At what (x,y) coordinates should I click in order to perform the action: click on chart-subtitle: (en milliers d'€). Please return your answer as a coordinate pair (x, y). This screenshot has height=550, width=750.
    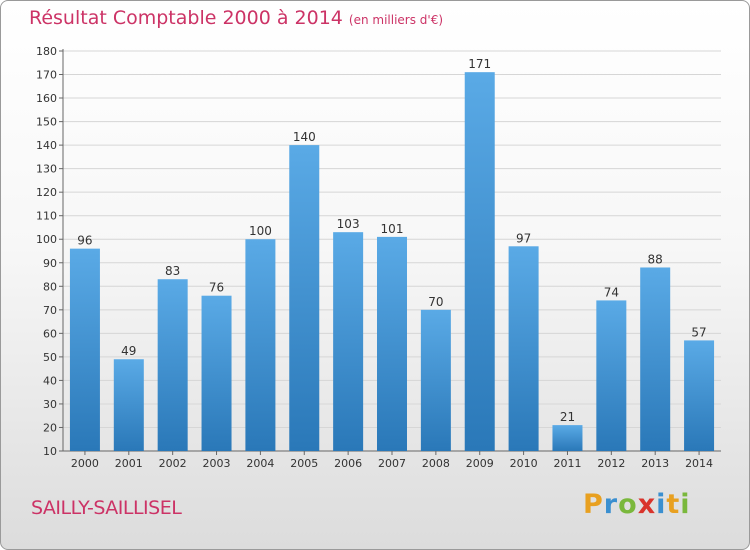
    Looking at the image, I should click on (396, 20).